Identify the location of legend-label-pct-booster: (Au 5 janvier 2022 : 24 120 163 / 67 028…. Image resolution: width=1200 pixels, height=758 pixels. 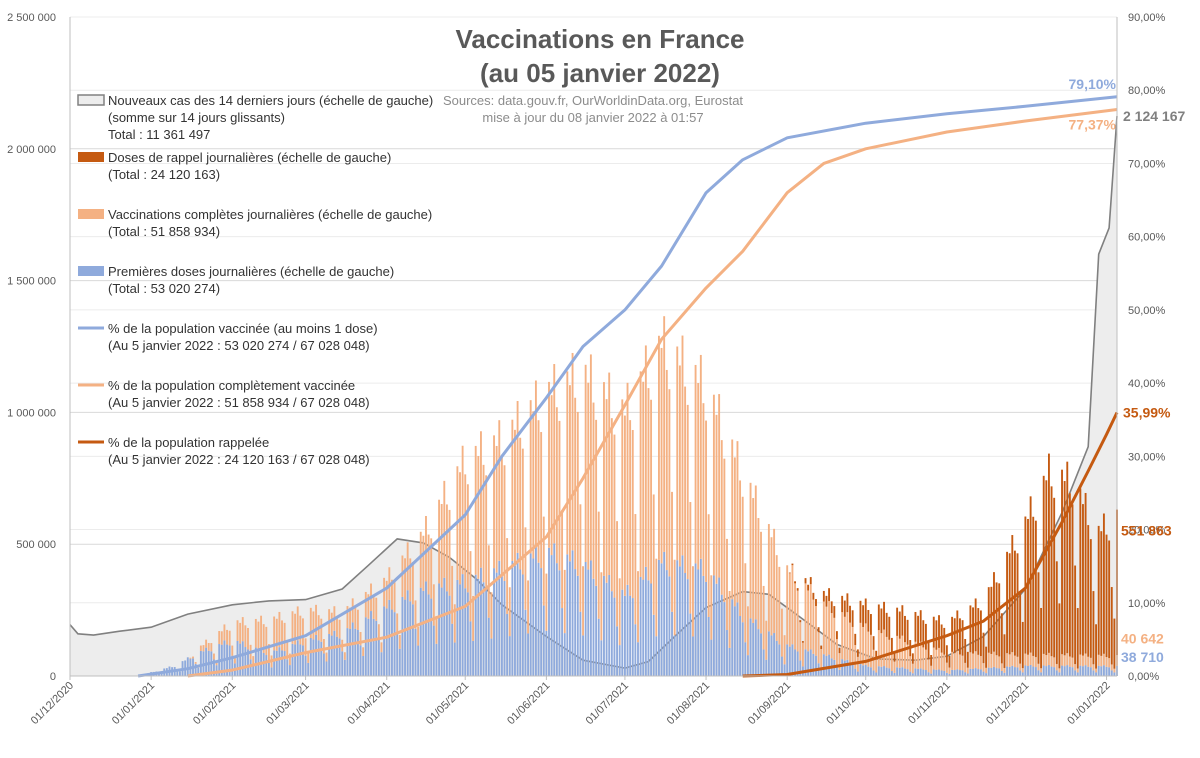
(239, 459).